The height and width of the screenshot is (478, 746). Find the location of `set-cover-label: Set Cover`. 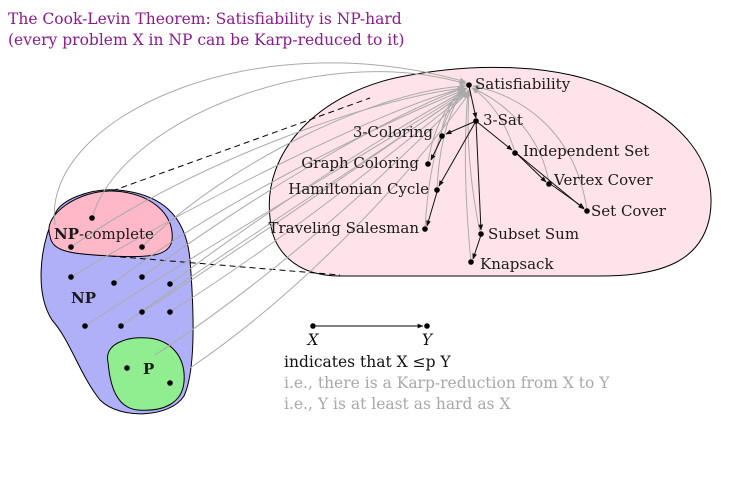

set-cover-label: Set Cover is located at coordinates (629, 211).